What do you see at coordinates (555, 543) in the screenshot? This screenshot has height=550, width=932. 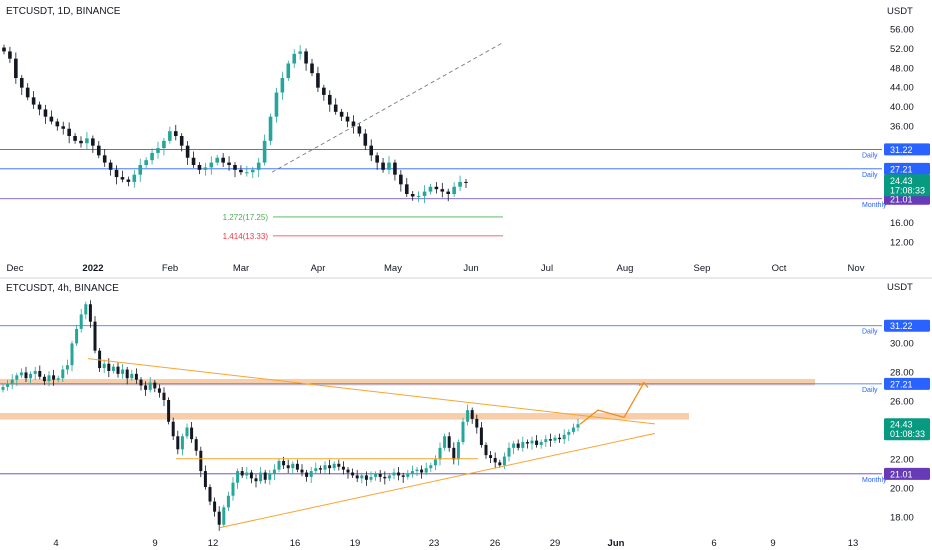 I see `four-hour-x-tick: 29` at bounding box center [555, 543].